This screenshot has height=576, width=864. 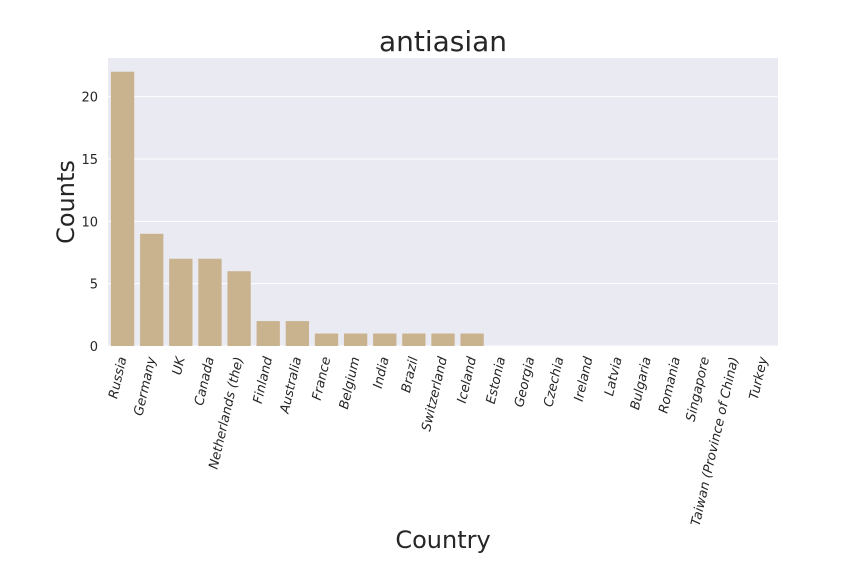 What do you see at coordinates (291, 386) in the screenshot?
I see `x-tick-label: Australia` at bounding box center [291, 386].